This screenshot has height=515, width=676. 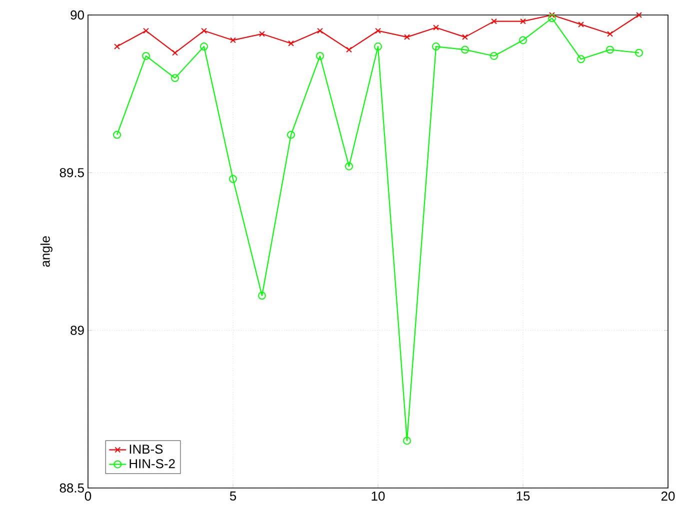 I want to click on y-tick-label: 89, so click(x=77, y=330).